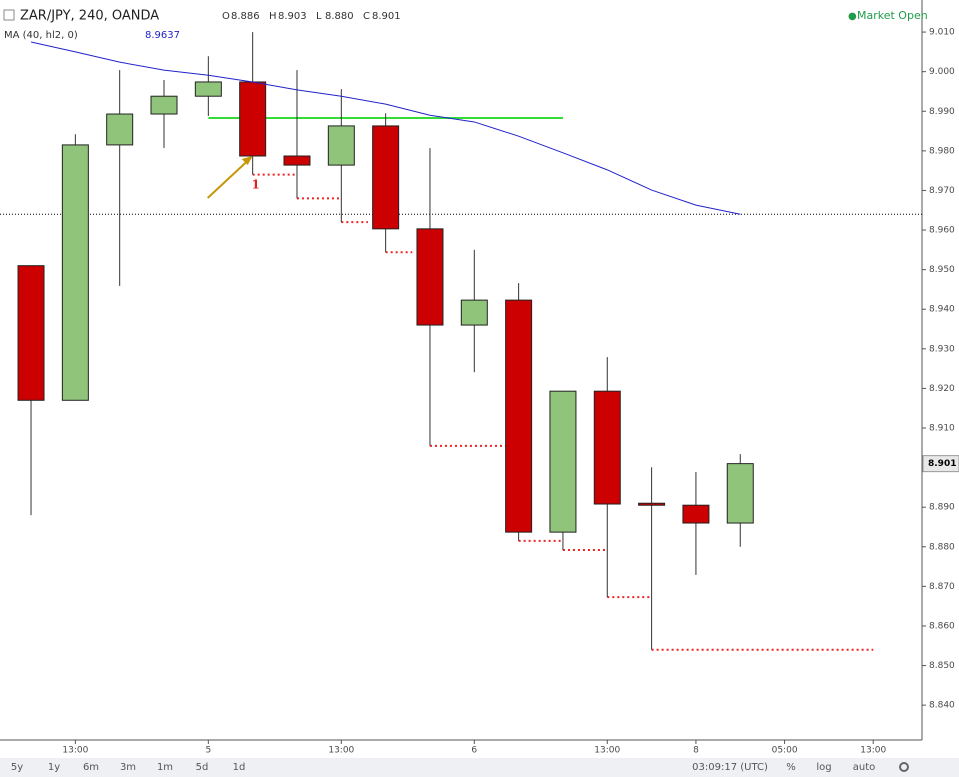 This screenshot has height=777, width=959. Describe the element at coordinates (942, 547) in the screenshot. I see `y-tick-label: 8.880` at that location.